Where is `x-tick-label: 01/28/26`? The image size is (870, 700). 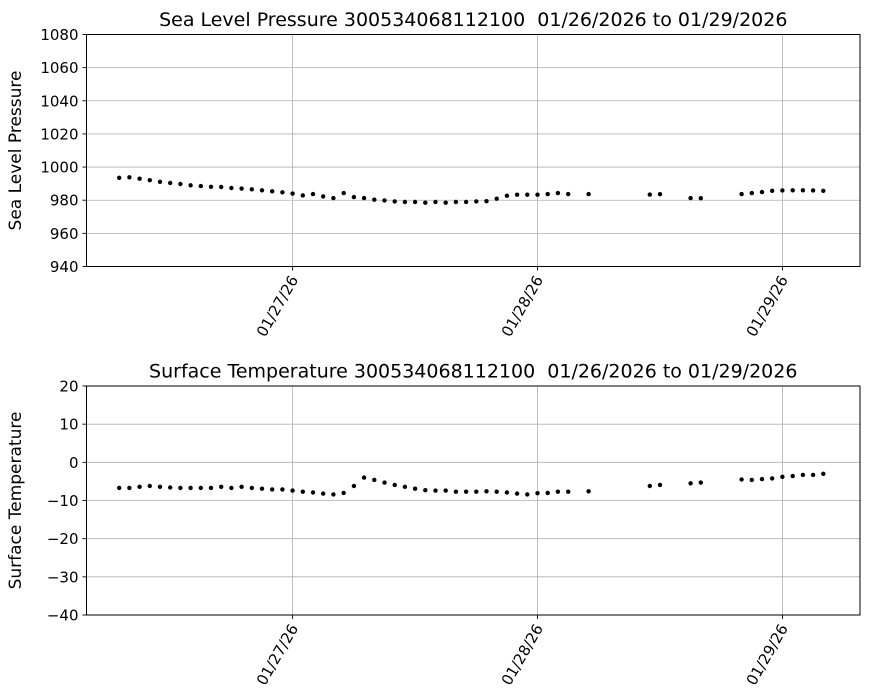 x-tick-label: 01/28/26 is located at coordinates (522, 654).